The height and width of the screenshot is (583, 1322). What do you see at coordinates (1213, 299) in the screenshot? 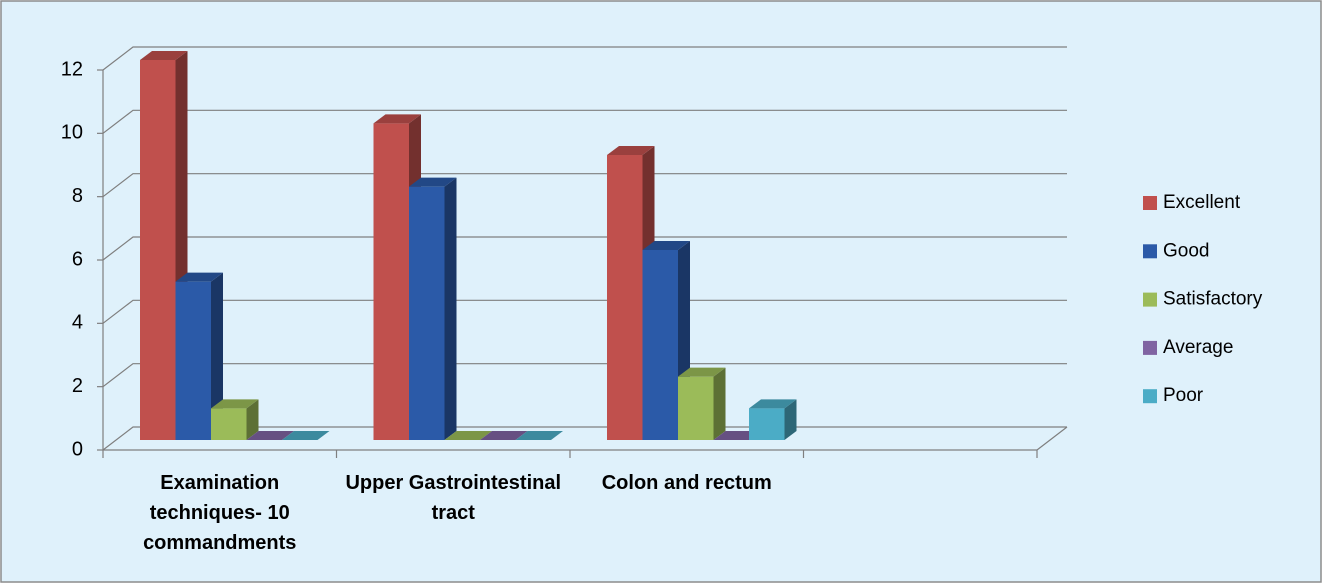
I see `legend-label: Satisfactory` at bounding box center [1213, 299].